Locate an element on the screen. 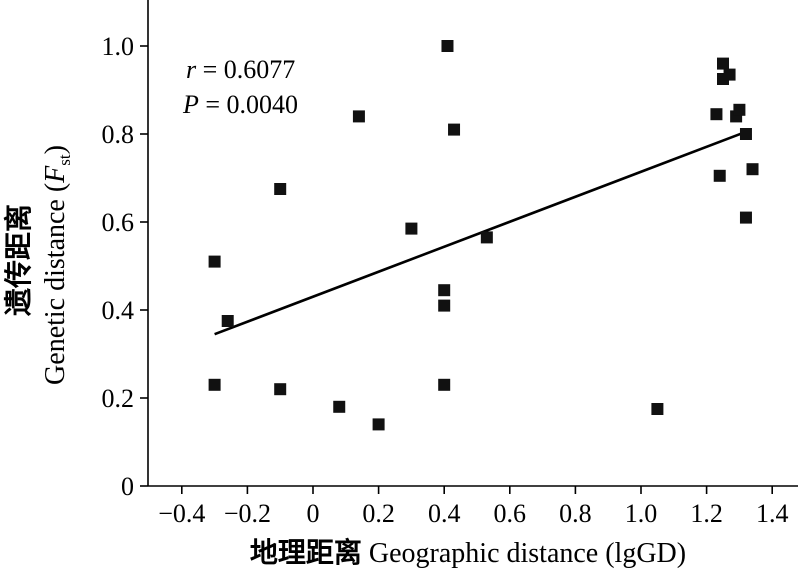 Image resolution: width=800 pixels, height=576 pixels. y-axis-title-suffix: ) is located at coordinates (55, 149).